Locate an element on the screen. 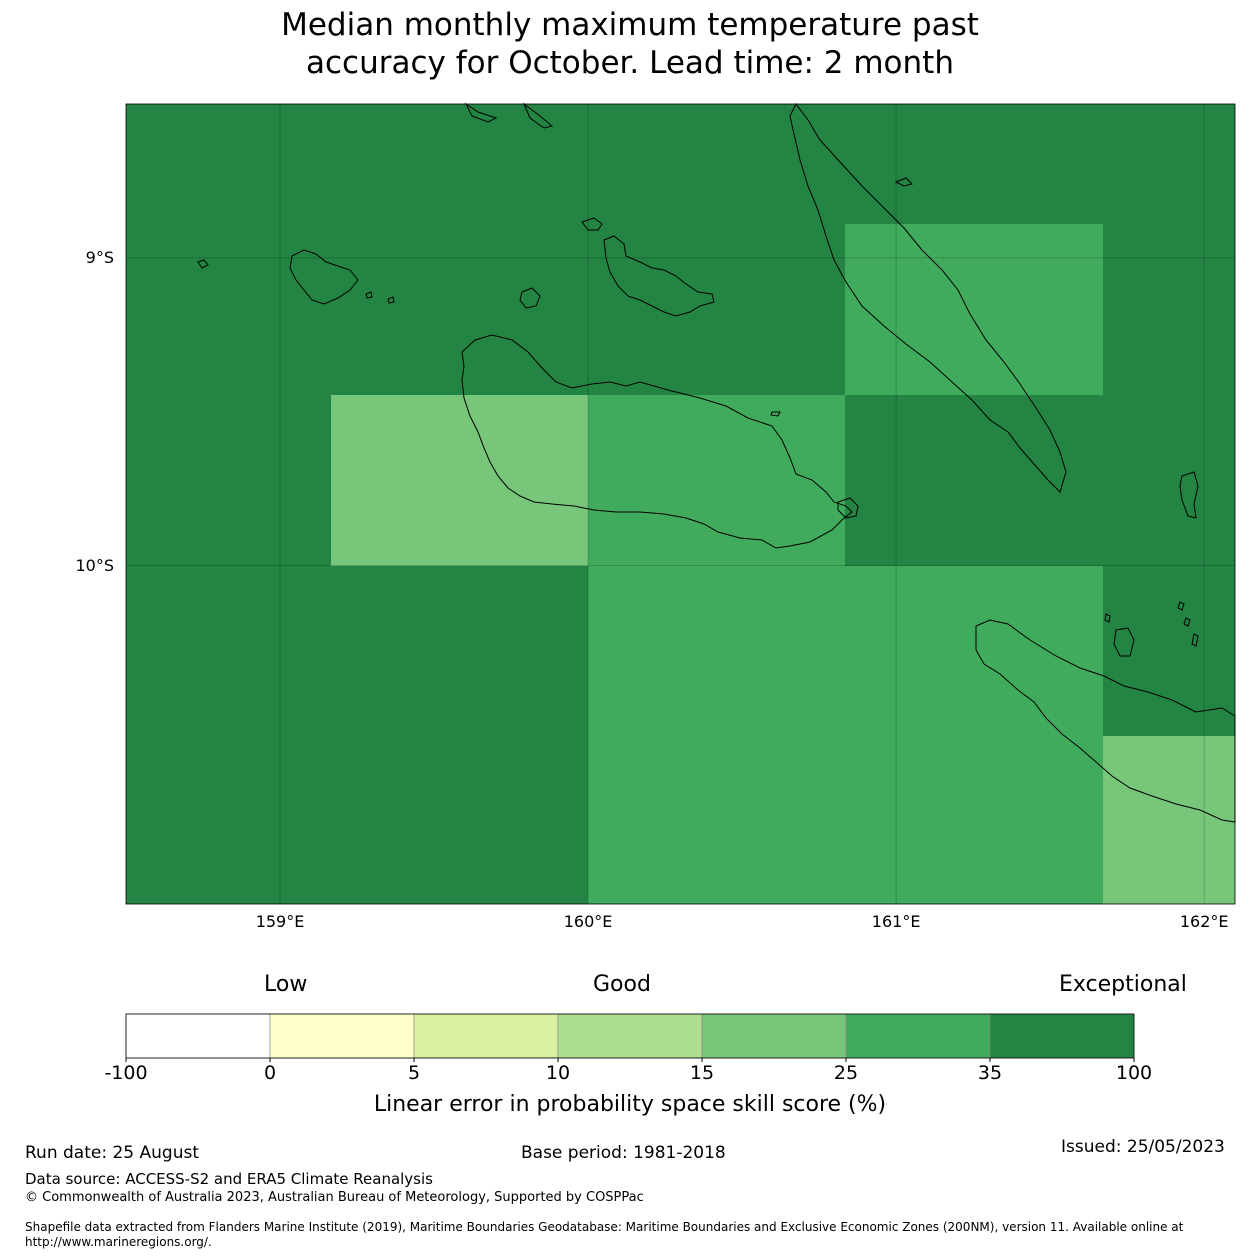  coastline-guadalcanal is located at coordinates (657, 441).